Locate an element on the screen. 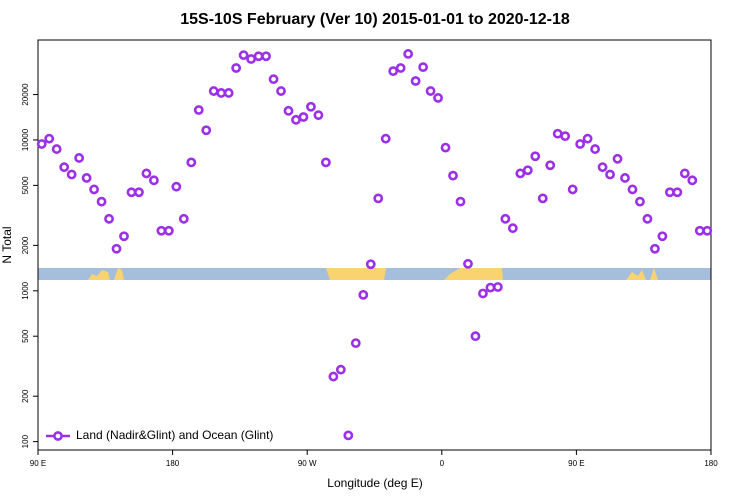 The height and width of the screenshot is (500, 750). y-tick-label: 1000 is located at coordinates (25, 290).